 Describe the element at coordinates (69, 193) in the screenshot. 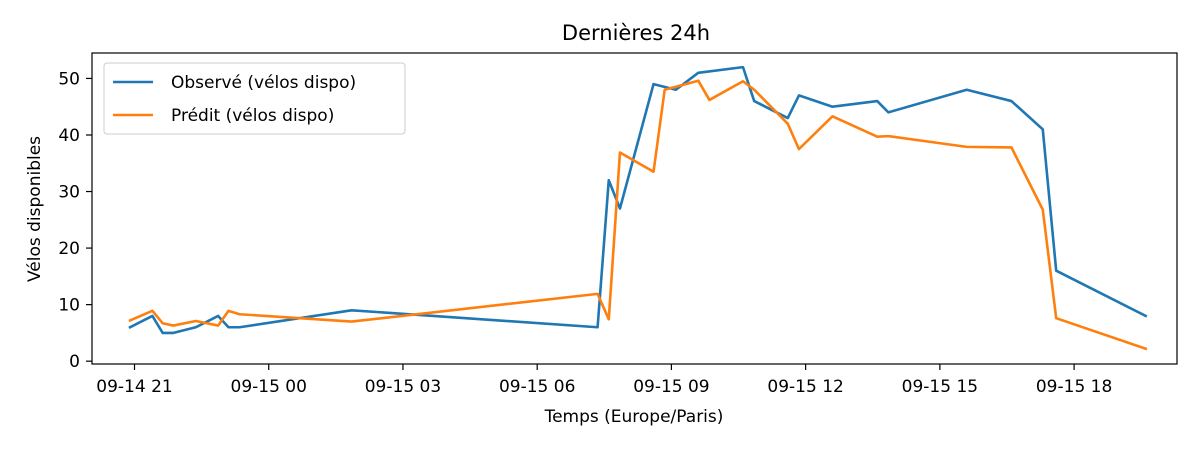

I see `y-tick-label: 30` at that location.